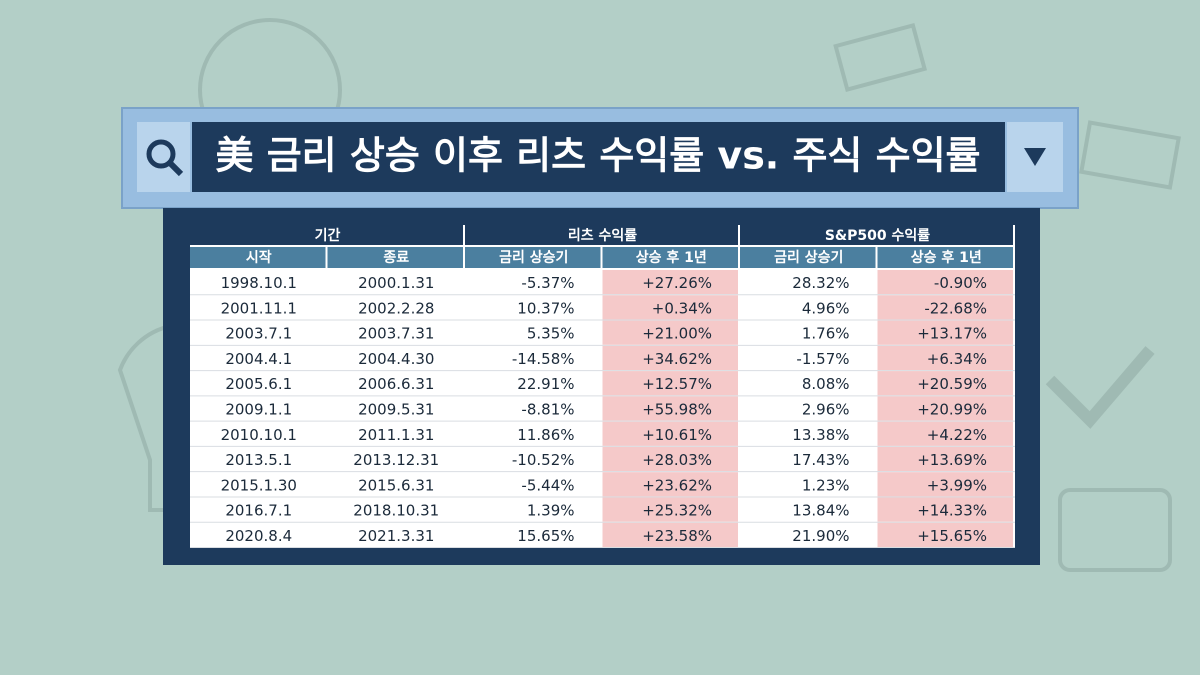 The image size is (1200, 675). What do you see at coordinates (259, 435) in the screenshot?
I see `cell: 2010.10.1` at bounding box center [259, 435].